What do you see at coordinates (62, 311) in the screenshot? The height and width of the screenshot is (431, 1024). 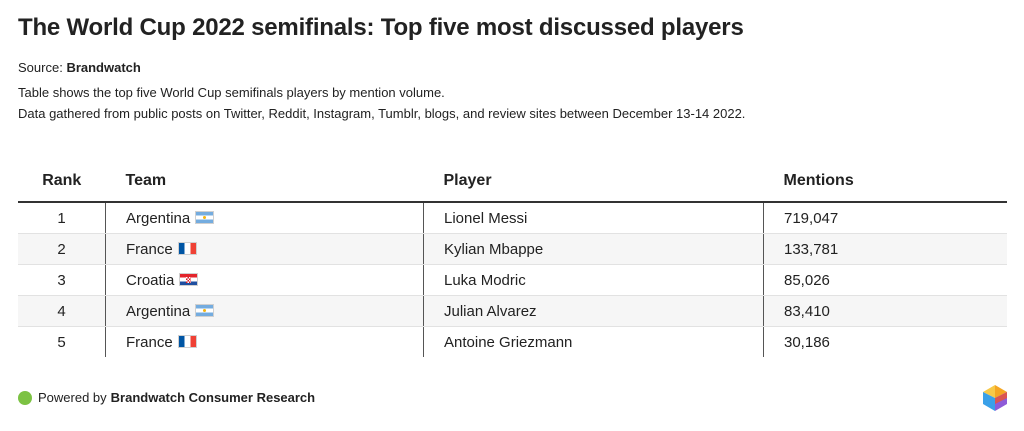 I see `rank-cell: 4` at bounding box center [62, 311].